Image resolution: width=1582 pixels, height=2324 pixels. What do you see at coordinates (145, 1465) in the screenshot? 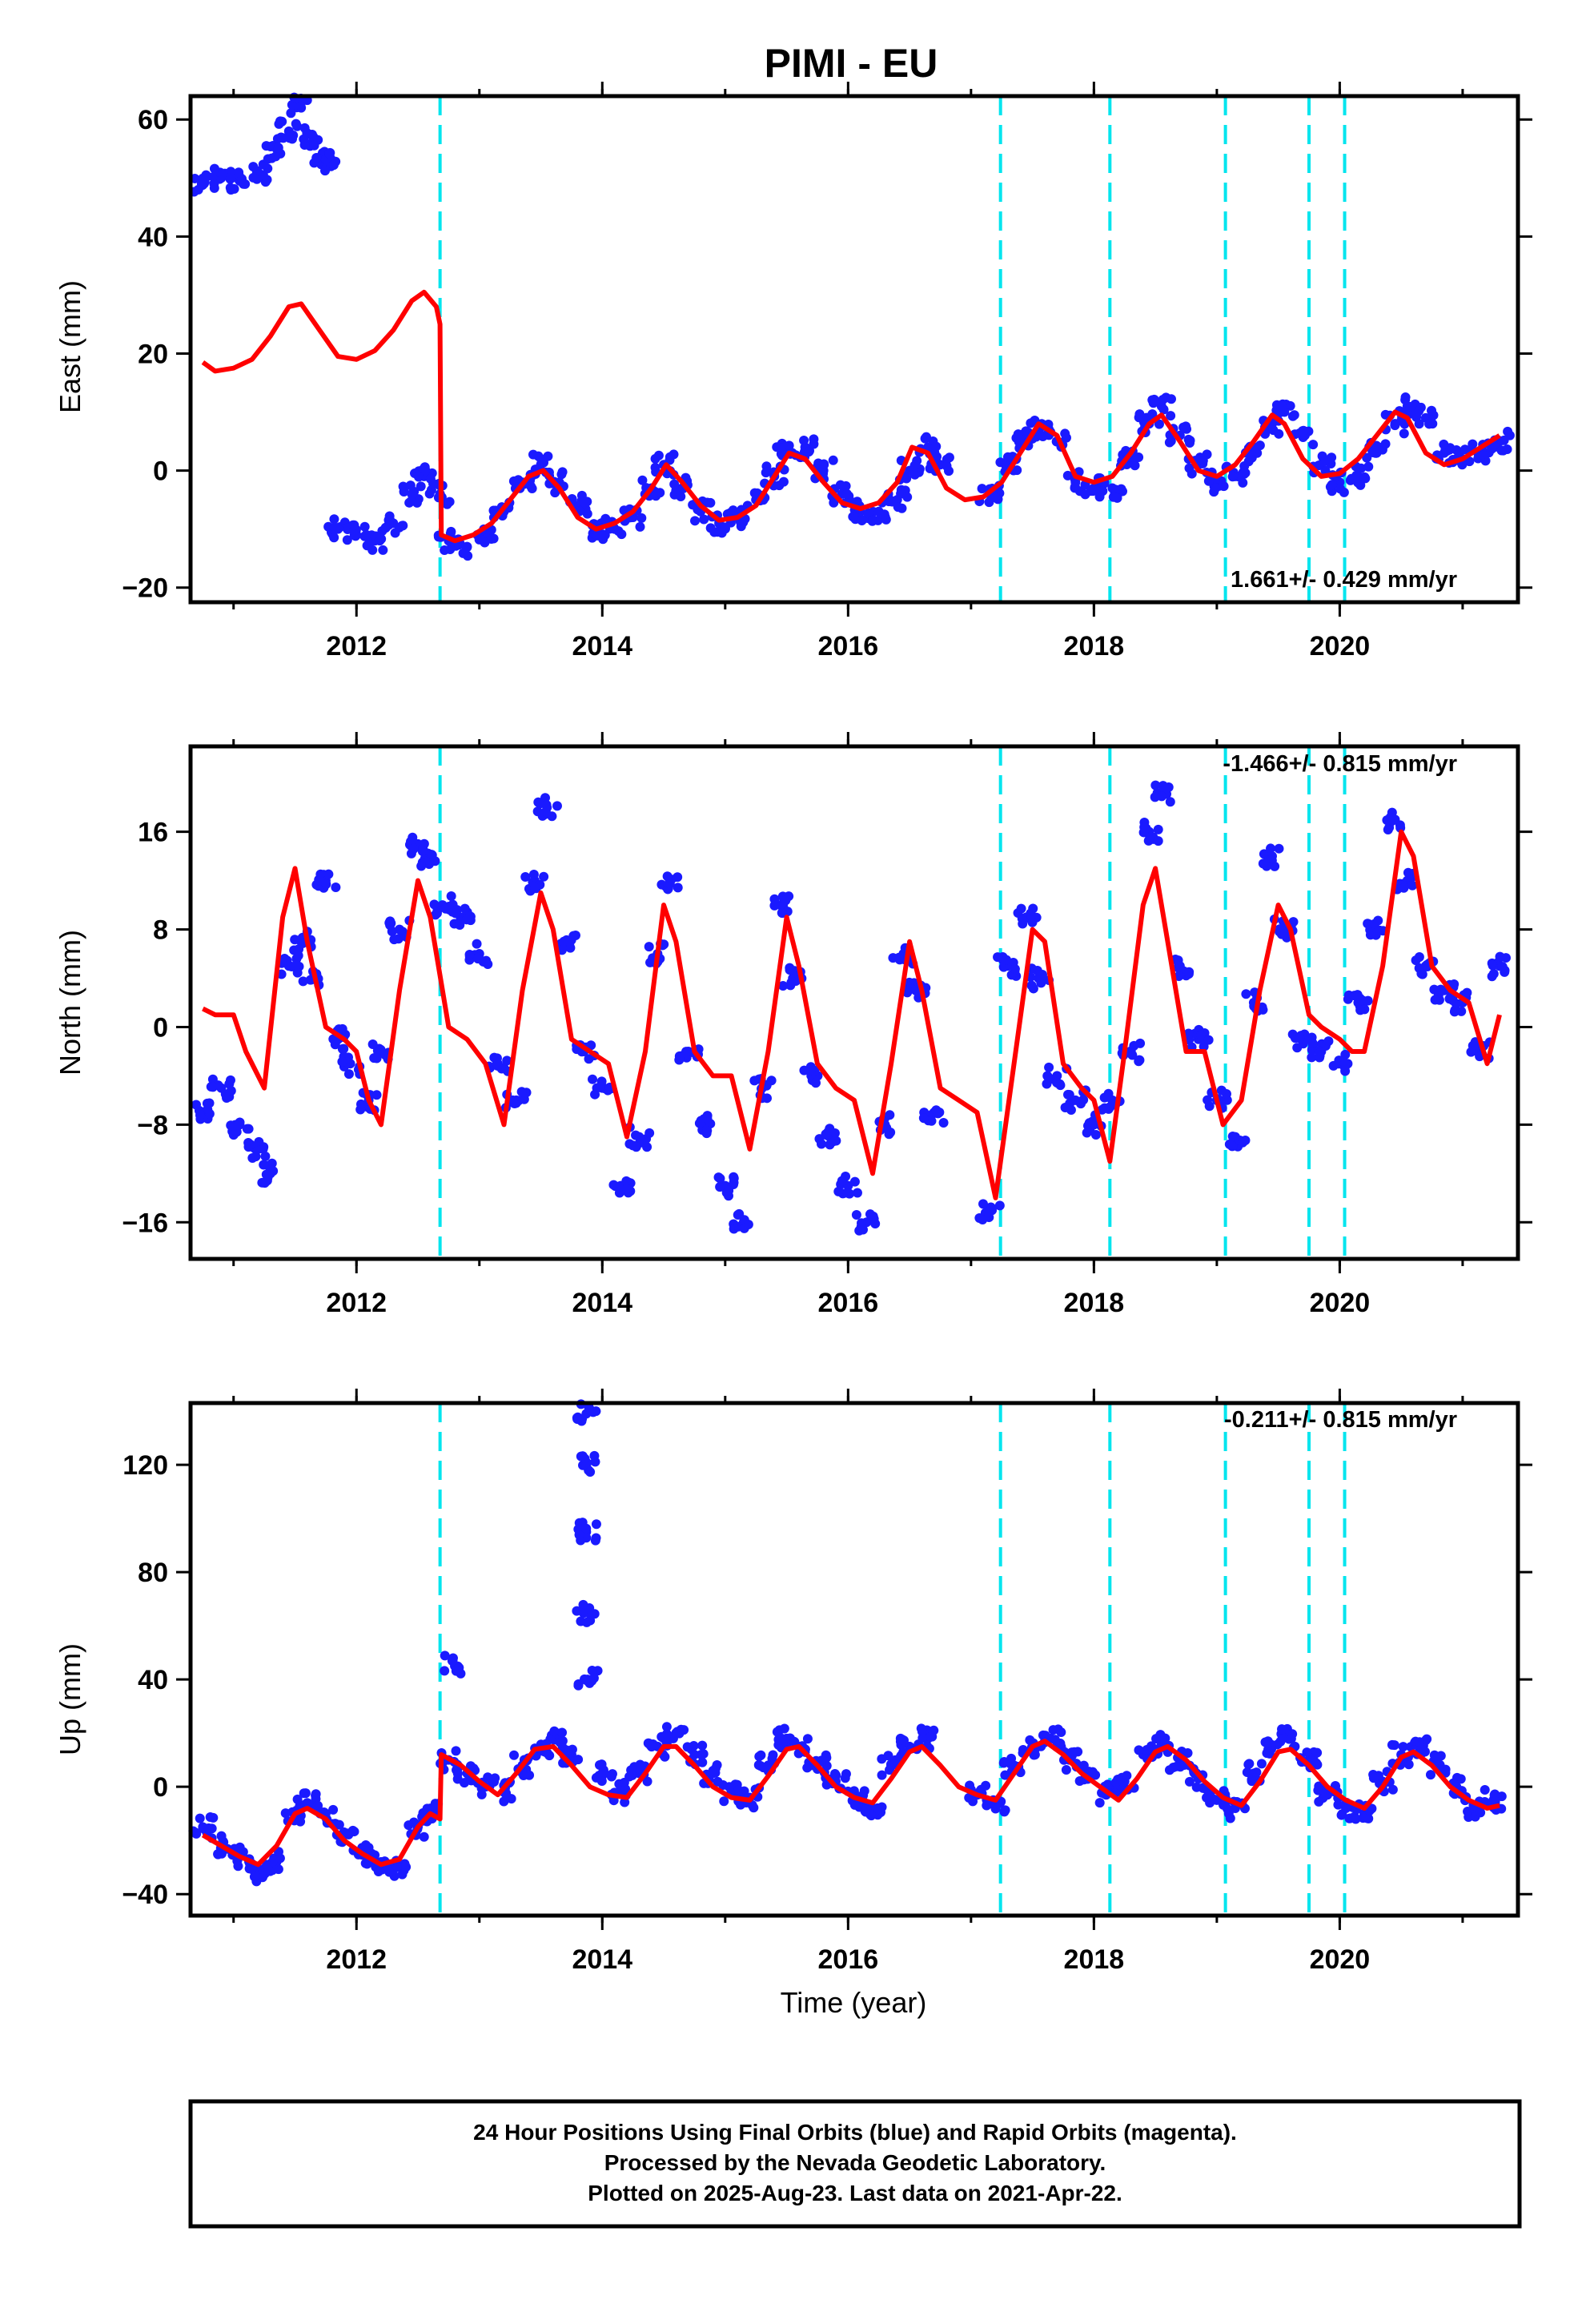
I see `up-y-tick-label: 120` at bounding box center [145, 1465].